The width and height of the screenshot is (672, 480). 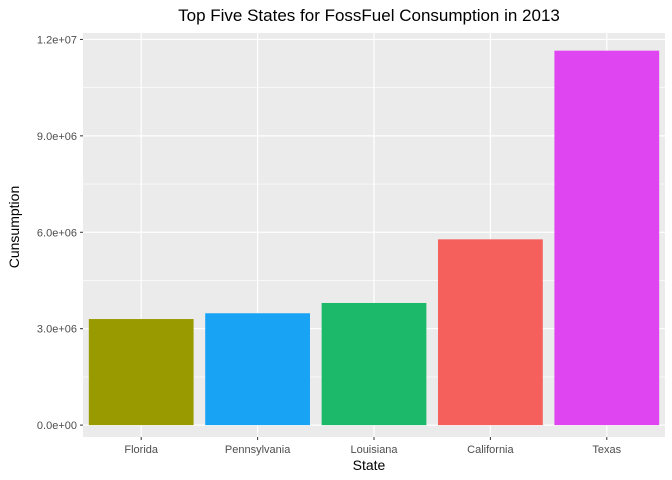 What do you see at coordinates (490, 332) in the screenshot?
I see `bar-california` at bounding box center [490, 332].